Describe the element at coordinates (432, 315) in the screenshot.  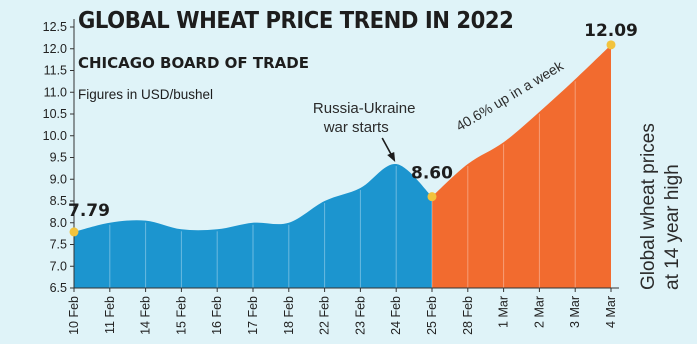
I see `x-tick-label: 25 Feb` at that location.